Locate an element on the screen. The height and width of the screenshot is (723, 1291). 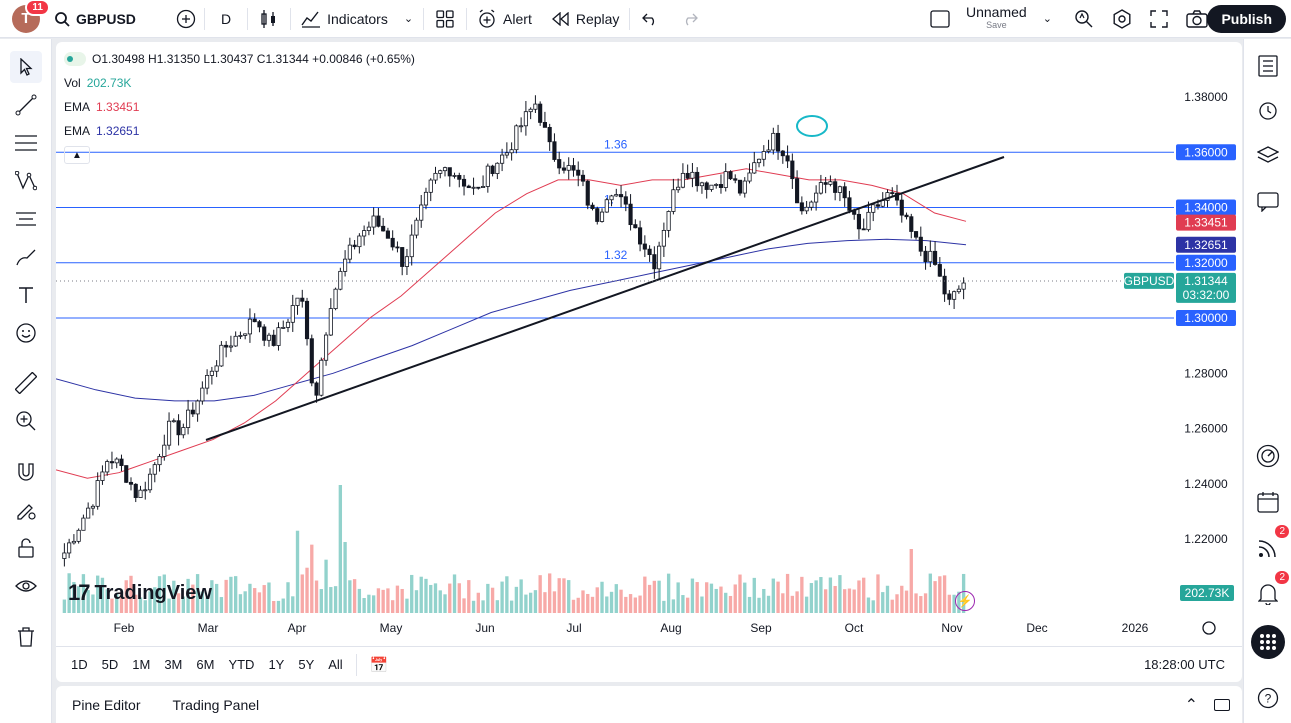
brush-tool is located at coordinates (26, 257).